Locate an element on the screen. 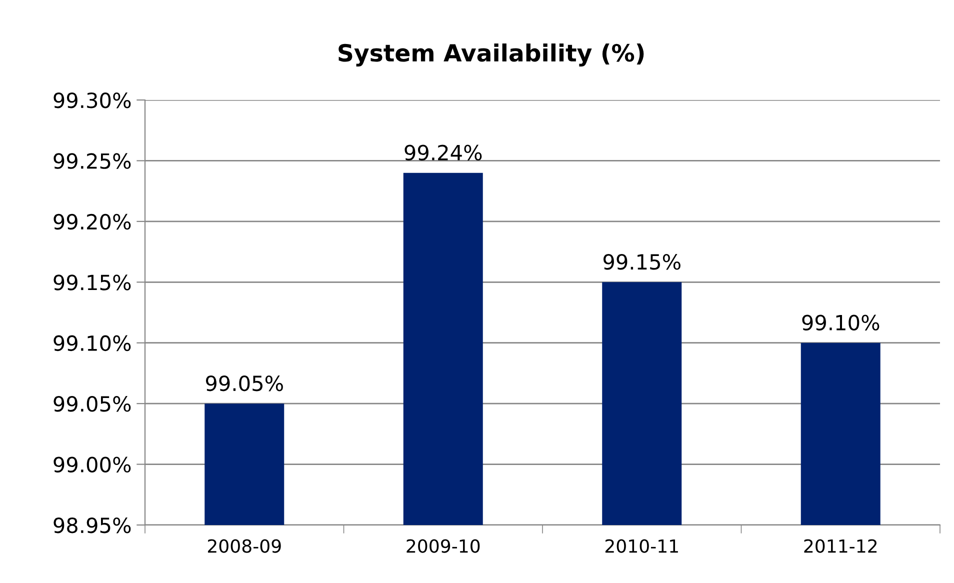 Image resolution: width=954 pixels, height=583 pixels. x-tick-label: 2010-11 is located at coordinates (641, 546).